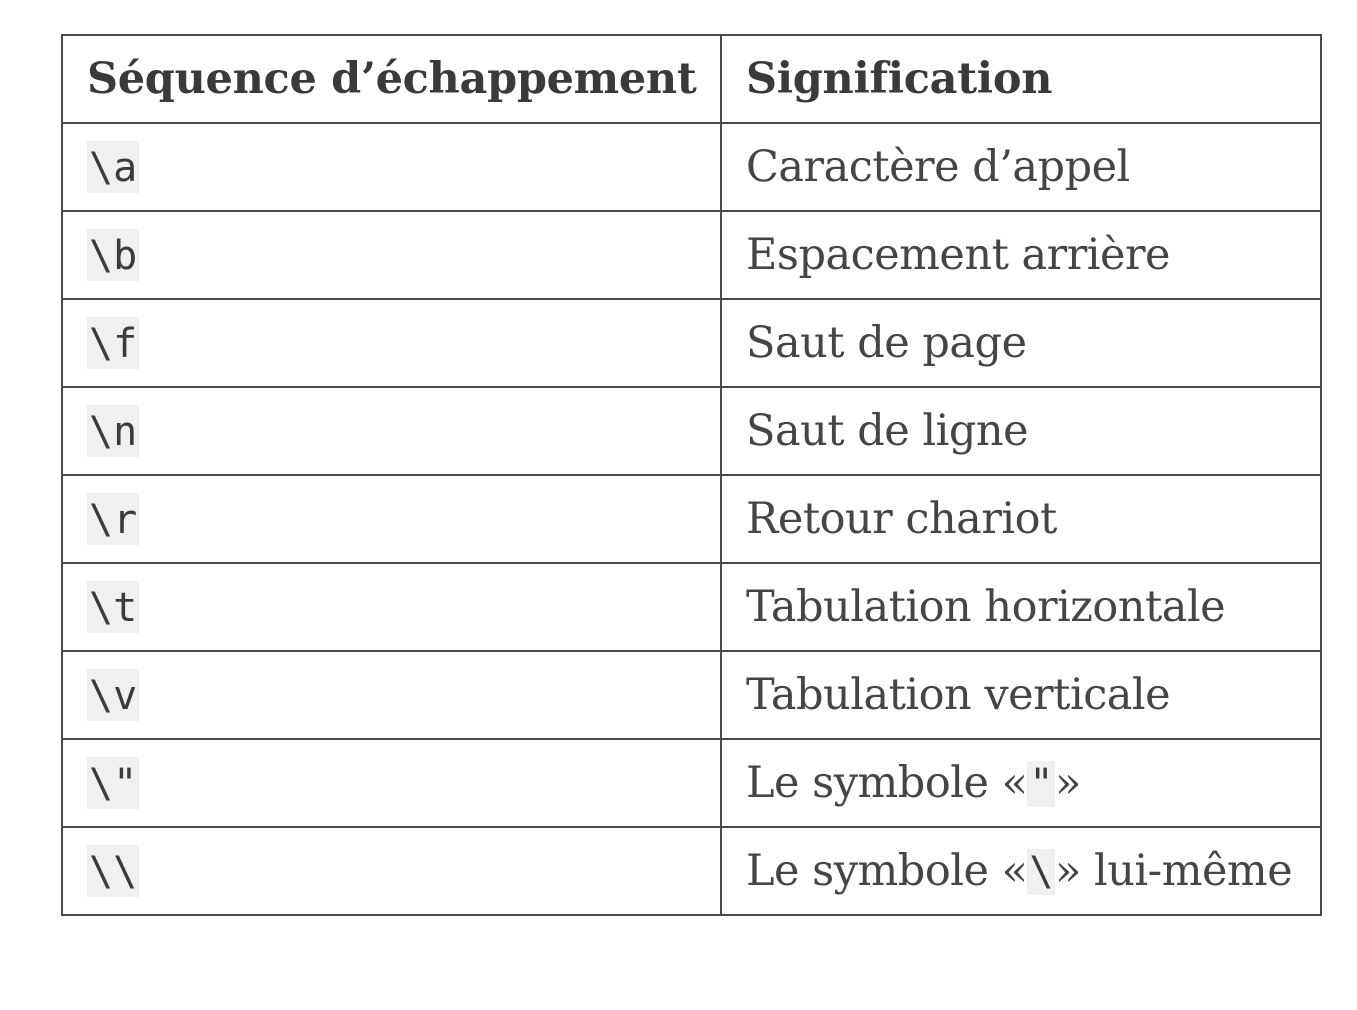 The height and width of the screenshot is (1010, 1357). I want to click on escape-code: \n, so click(113, 431).